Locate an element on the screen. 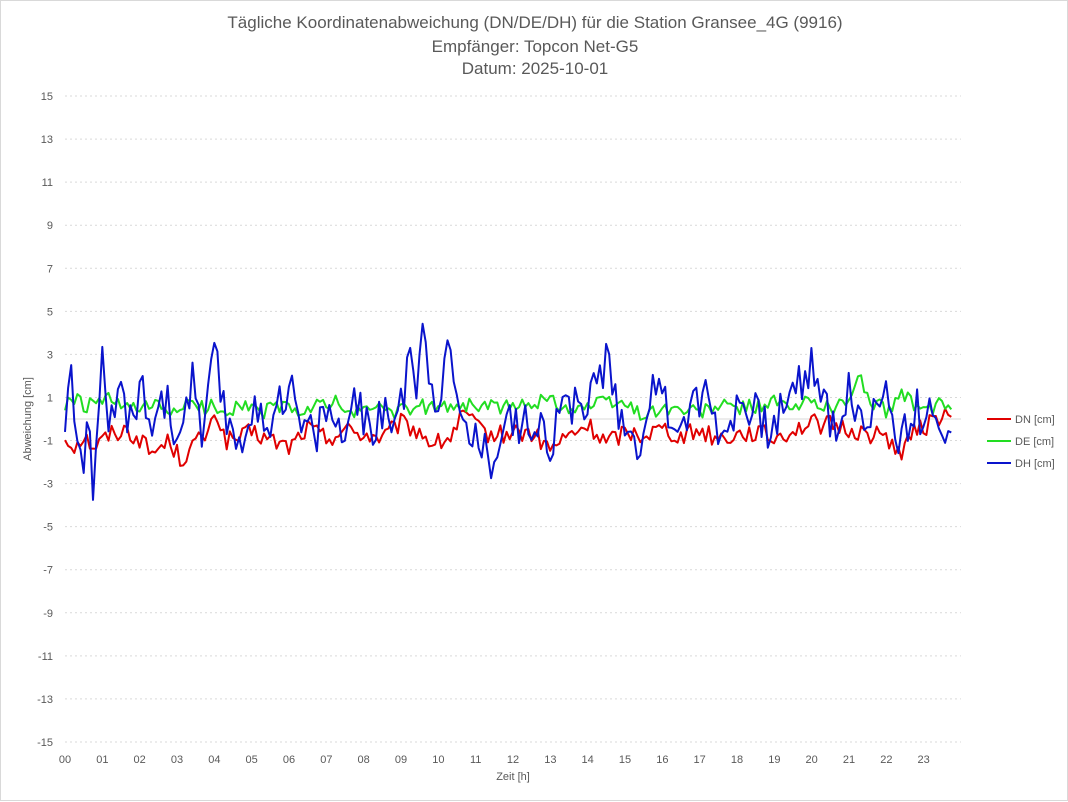 Image resolution: width=1068 pixels, height=802 pixels. y-tick-label: -15 is located at coordinates (45, 743).